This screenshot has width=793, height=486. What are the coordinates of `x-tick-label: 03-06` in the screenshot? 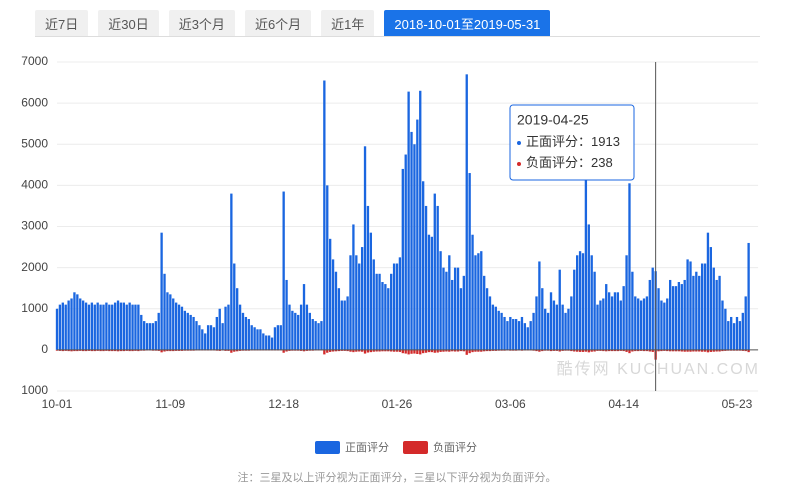 It's located at (510, 404).